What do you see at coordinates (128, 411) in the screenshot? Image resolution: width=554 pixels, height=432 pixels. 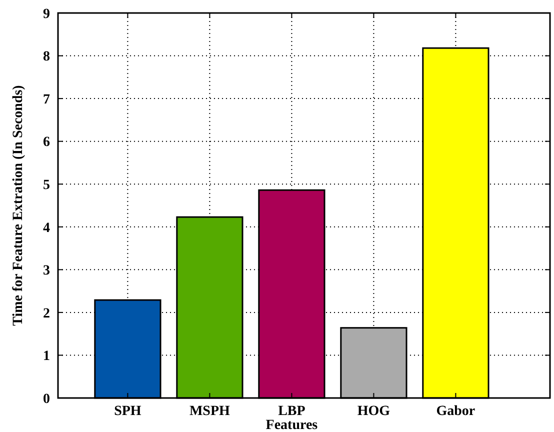 I see `x-tick-label: SPH` at bounding box center [128, 411].